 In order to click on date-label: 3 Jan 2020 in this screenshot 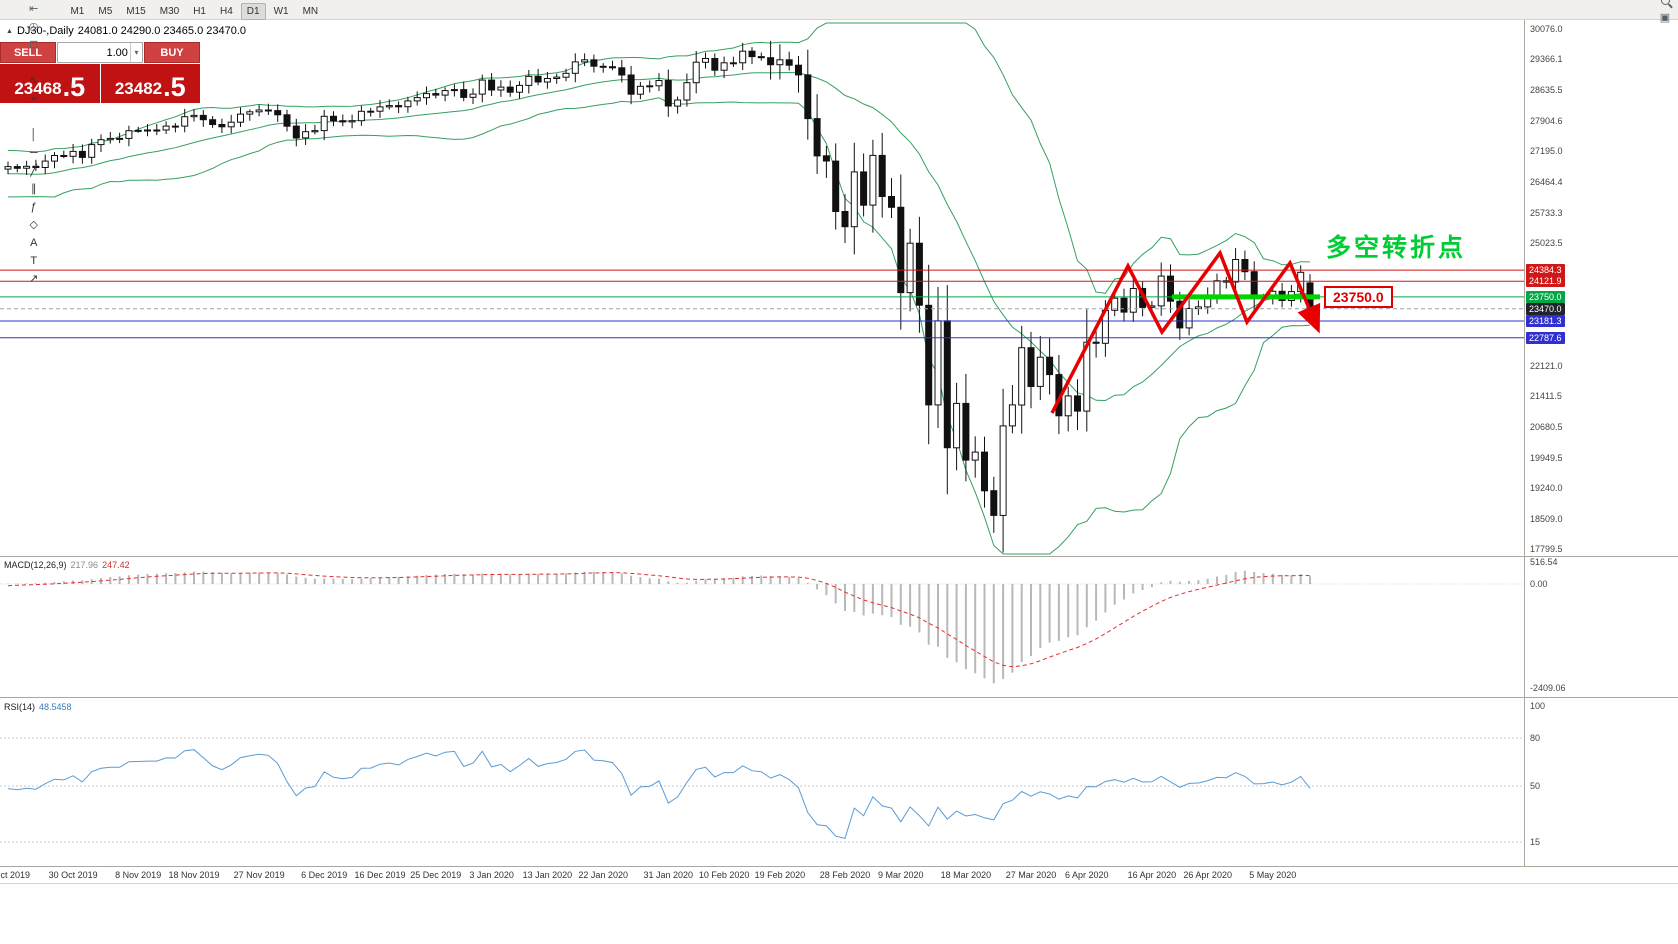, I will do `click(491, 875)`.